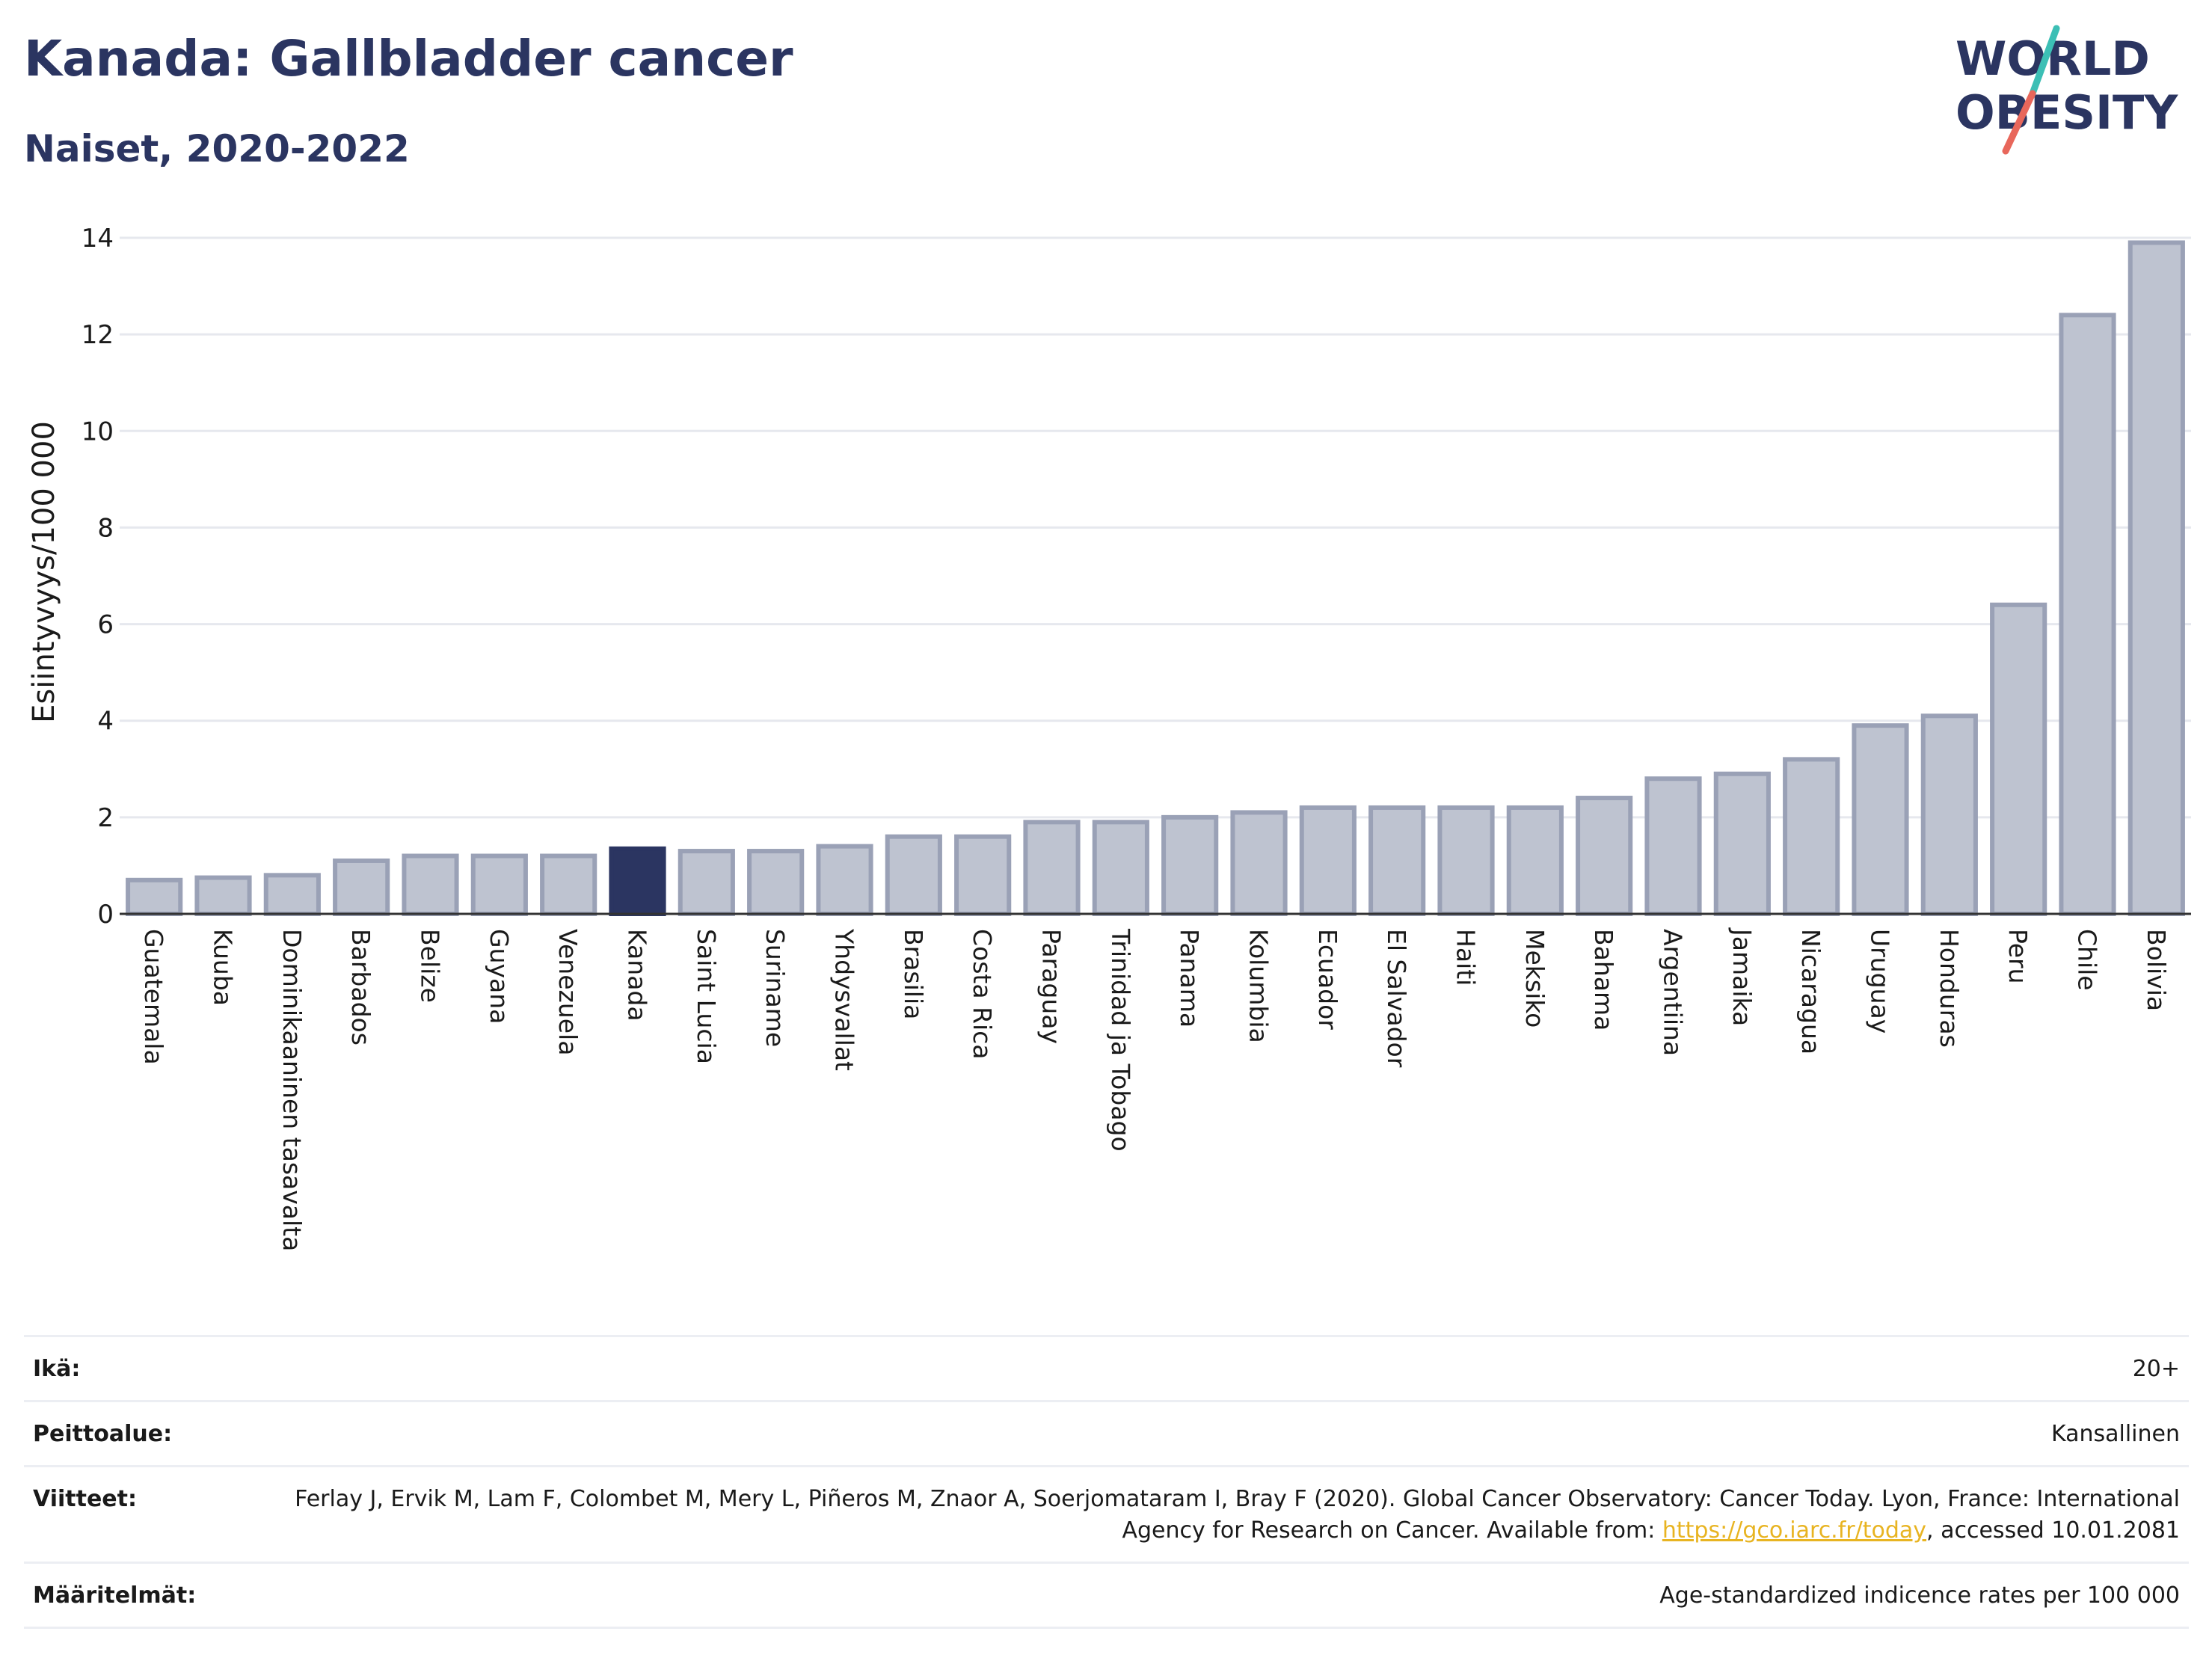  What do you see at coordinates (2053, 1530) in the screenshot?
I see `references-accessed: , accessed 10.01.2081` at bounding box center [2053, 1530].